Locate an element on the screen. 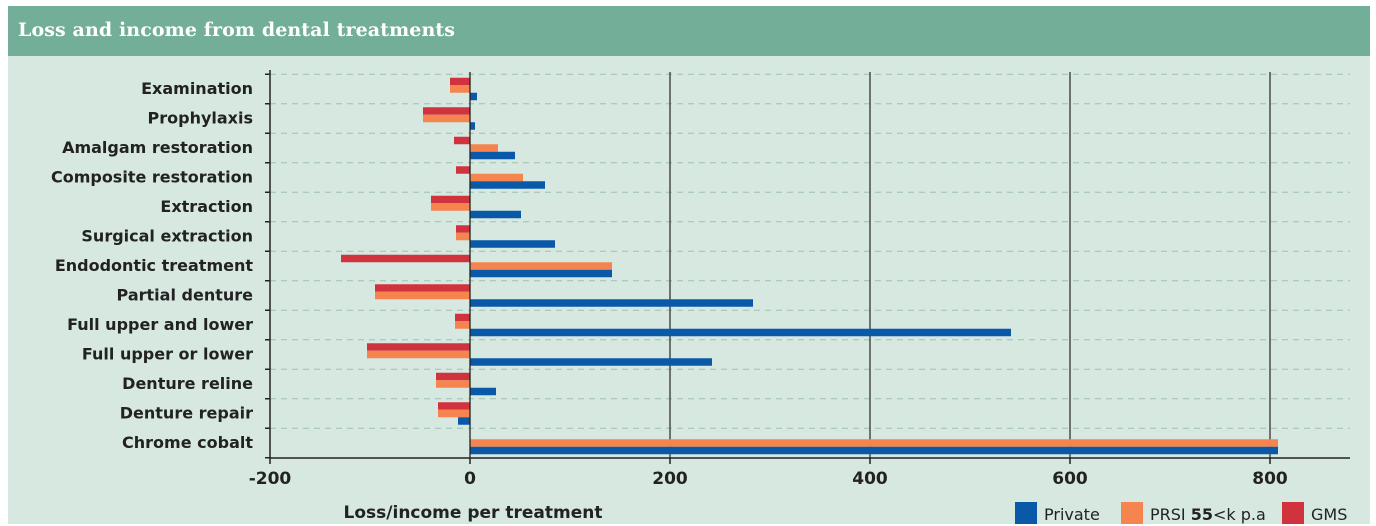 This screenshot has height=526, width=1376. category-label: Full upper or lower is located at coordinates (167, 354).